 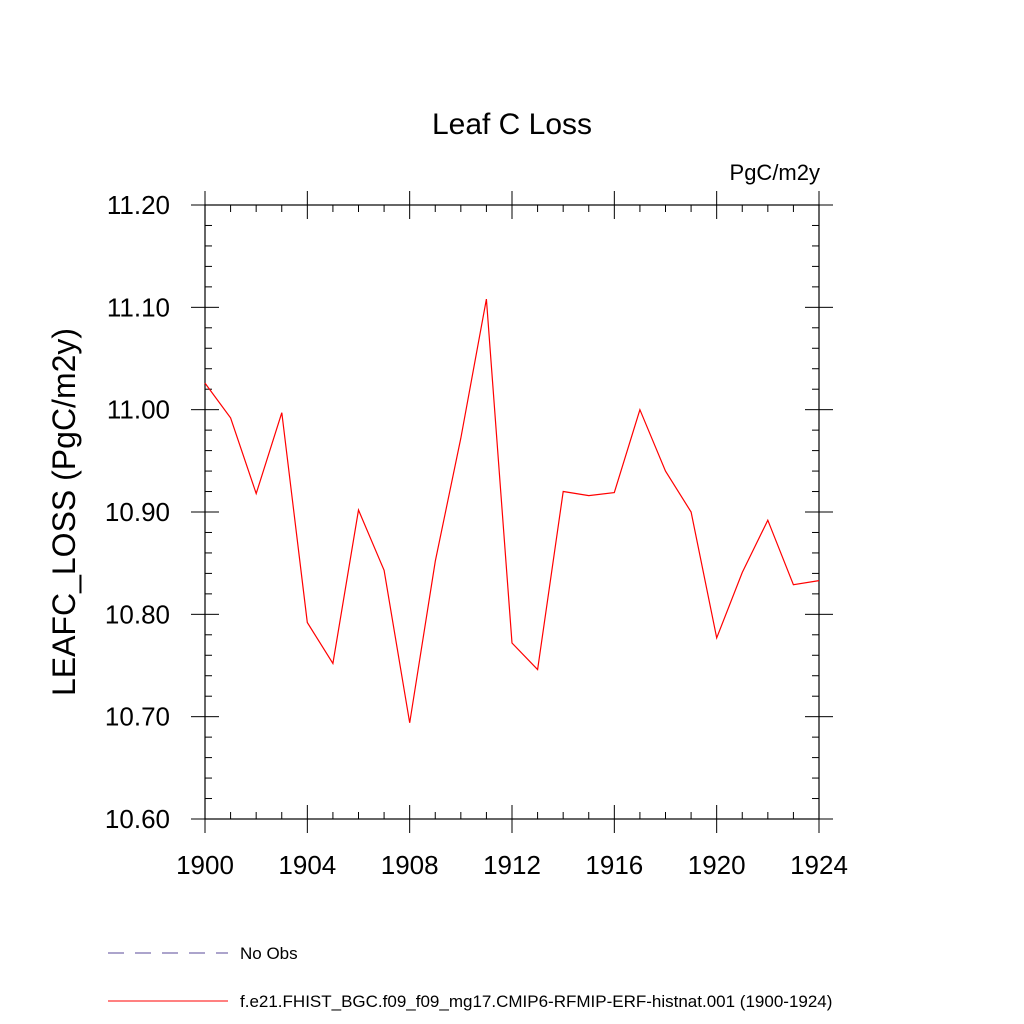 I want to click on x-tick-label: 1920, so click(x=717, y=865).